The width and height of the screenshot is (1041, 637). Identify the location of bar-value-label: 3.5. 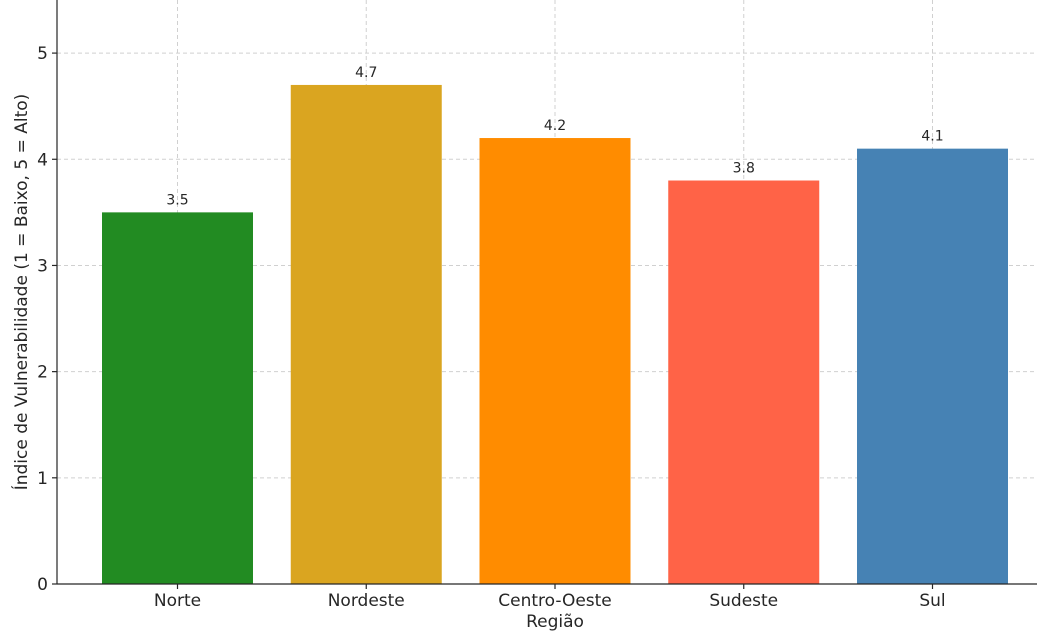
(177, 200).